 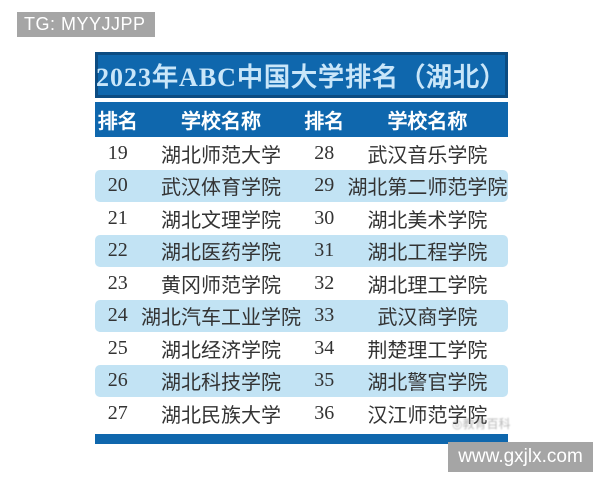 I want to click on tg-watermark-badge: TG: MYYJJPP, so click(x=86, y=24).